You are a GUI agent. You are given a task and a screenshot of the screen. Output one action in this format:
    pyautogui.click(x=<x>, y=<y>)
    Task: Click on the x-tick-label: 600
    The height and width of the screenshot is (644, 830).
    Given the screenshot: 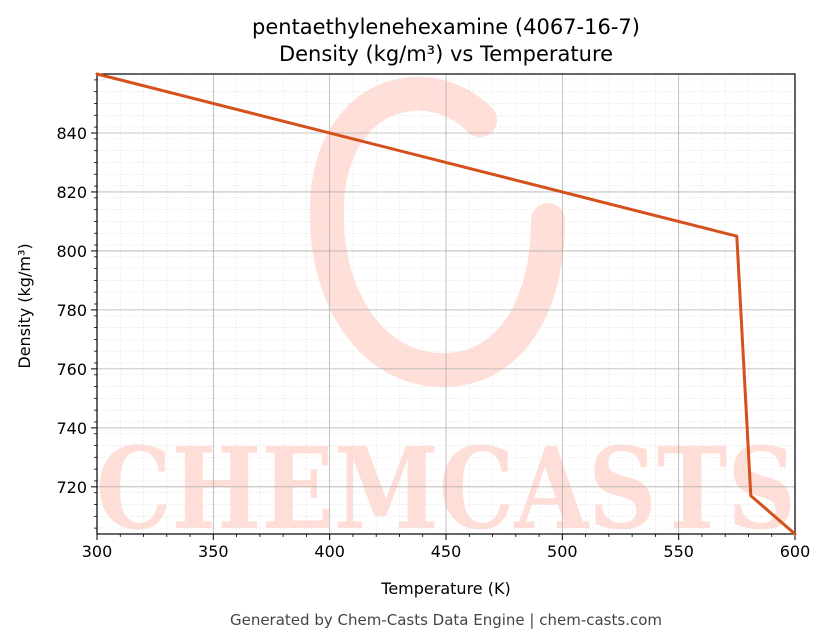 What is the action you would take?
    pyautogui.click(x=795, y=551)
    